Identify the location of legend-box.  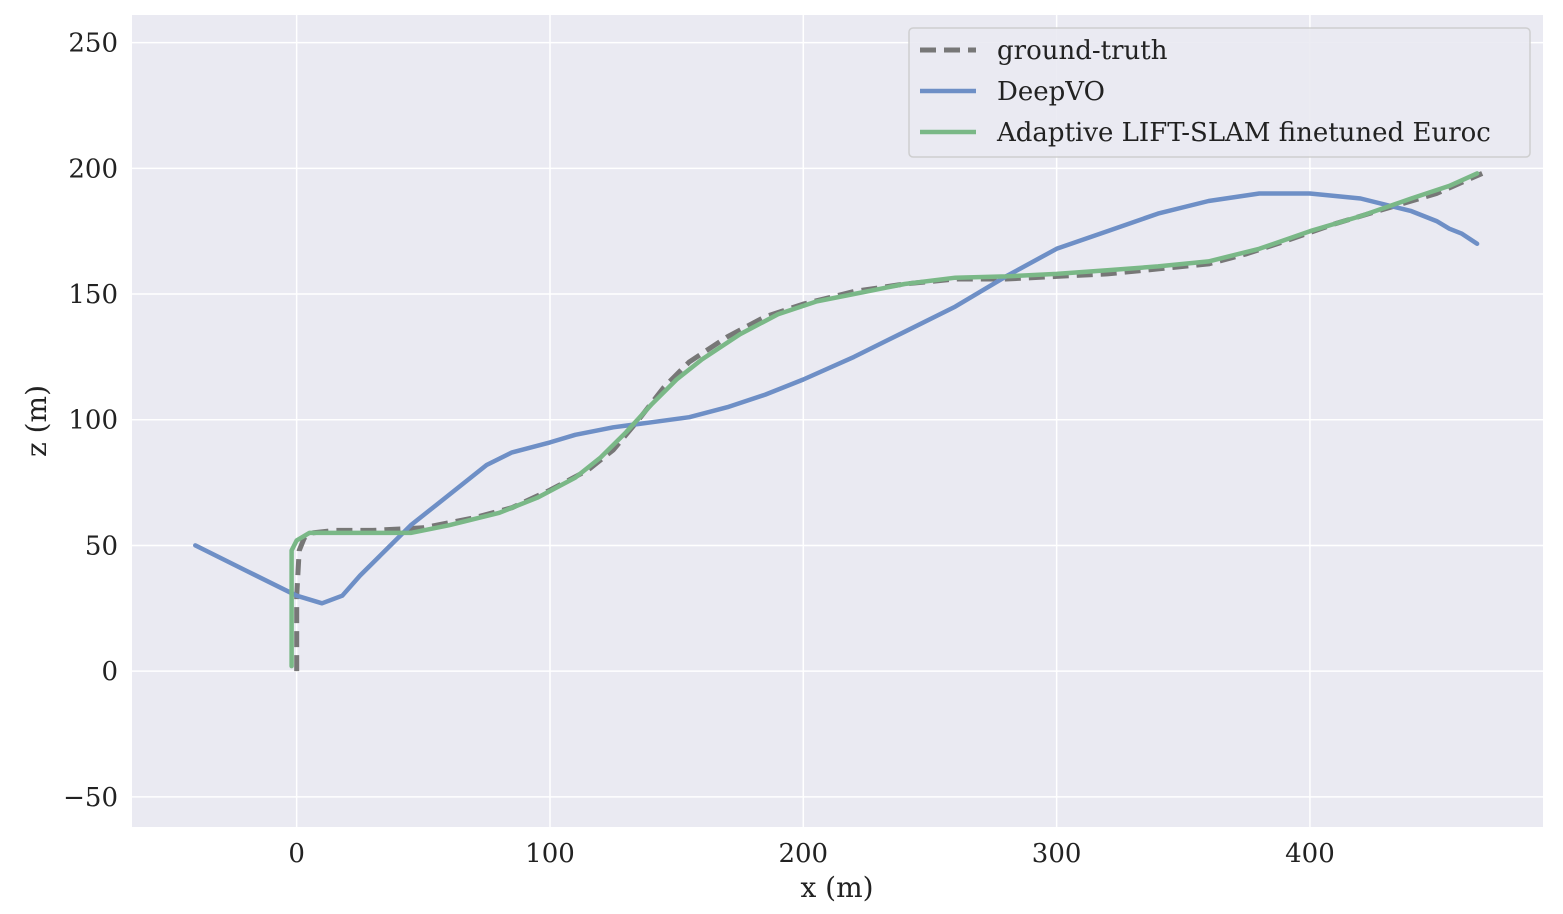
(1219, 92).